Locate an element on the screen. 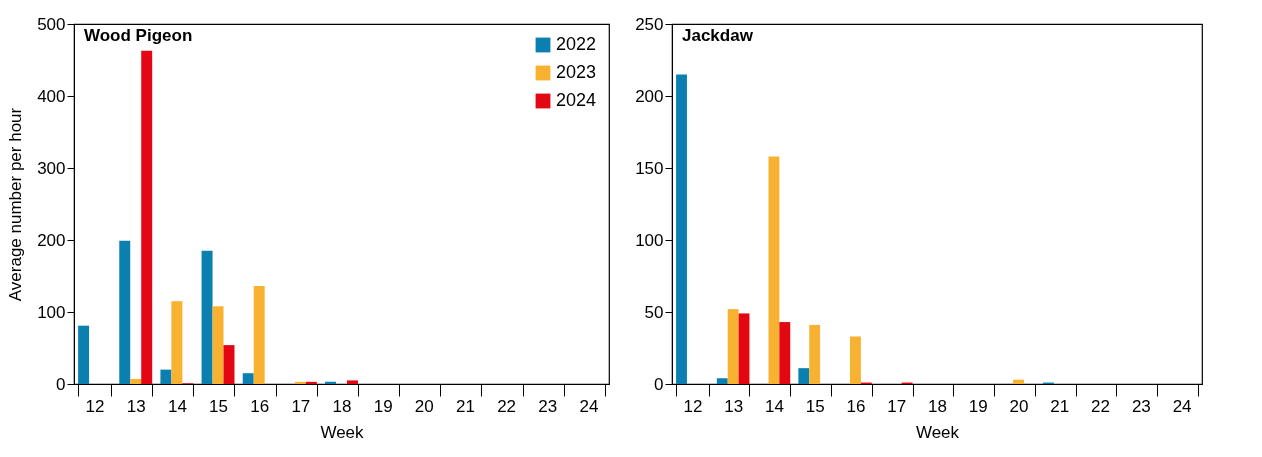 The width and height of the screenshot is (1262, 457). y-tick-label: 300 is located at coordinates (51, 168).